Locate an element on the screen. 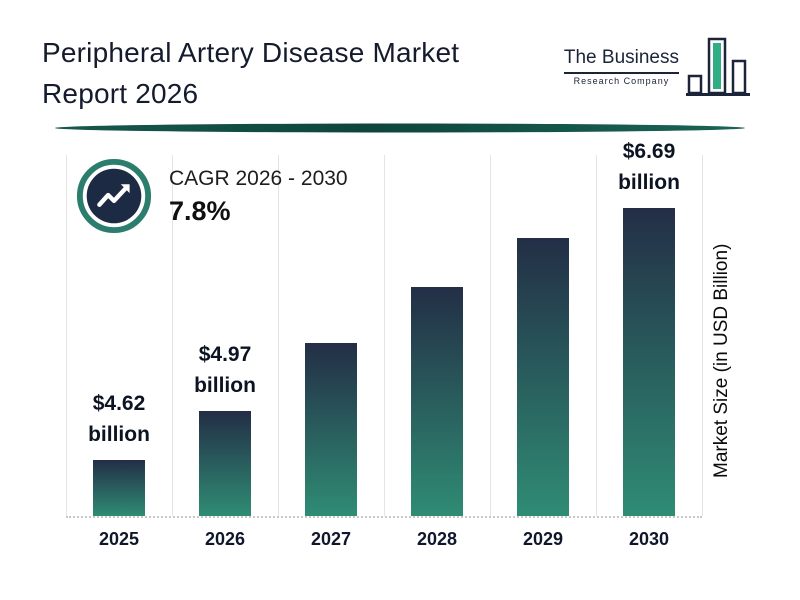 The height and width of the screenshot is (600, 800). page-title-line1: Peripheral Artery Disease Market is located at coordinates (251, 52).